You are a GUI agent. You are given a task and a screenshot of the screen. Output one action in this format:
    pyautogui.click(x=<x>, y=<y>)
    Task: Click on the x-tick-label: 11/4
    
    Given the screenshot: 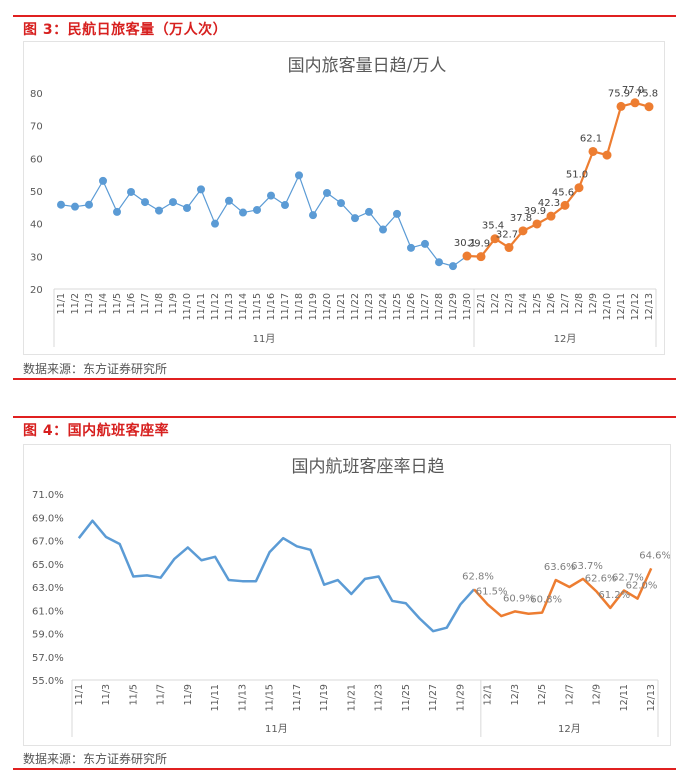 What is the action you would take?
    pyautogui.click(x=103, y=303)
    